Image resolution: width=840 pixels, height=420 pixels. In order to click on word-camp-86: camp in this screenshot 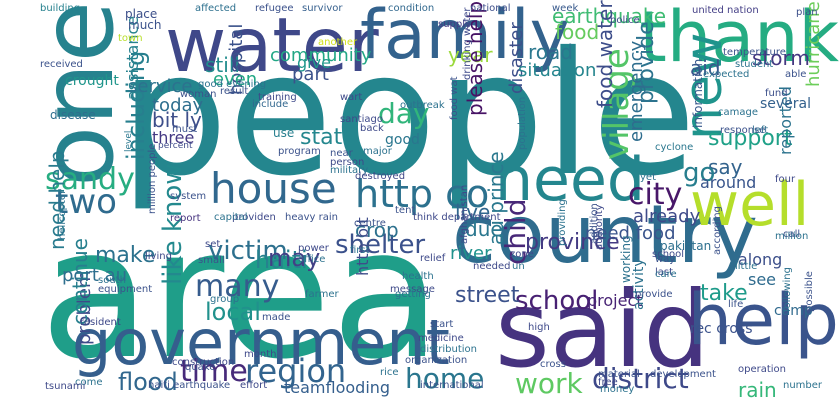, I will do `click(793, 311)`.